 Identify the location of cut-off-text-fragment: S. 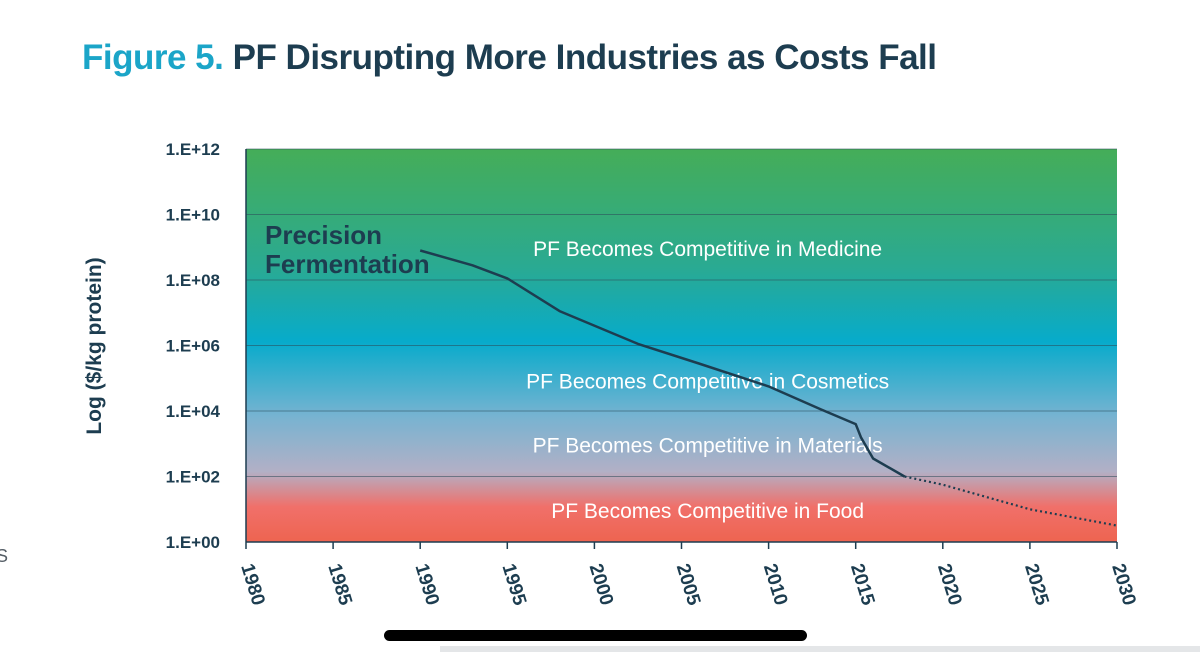
(4, 556).